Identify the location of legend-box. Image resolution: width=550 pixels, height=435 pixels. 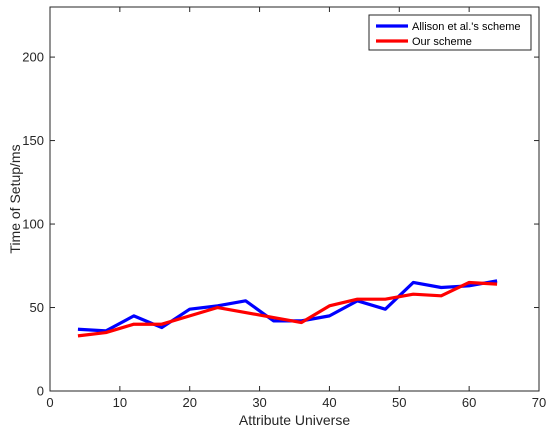
(450, 32).